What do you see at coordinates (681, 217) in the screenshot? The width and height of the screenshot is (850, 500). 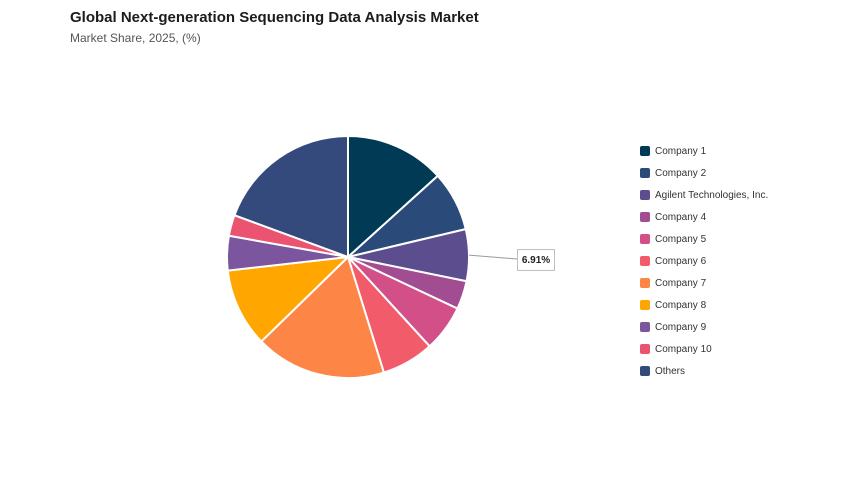 I see `legend-label: Company 4` at bounding box center [681, 217].